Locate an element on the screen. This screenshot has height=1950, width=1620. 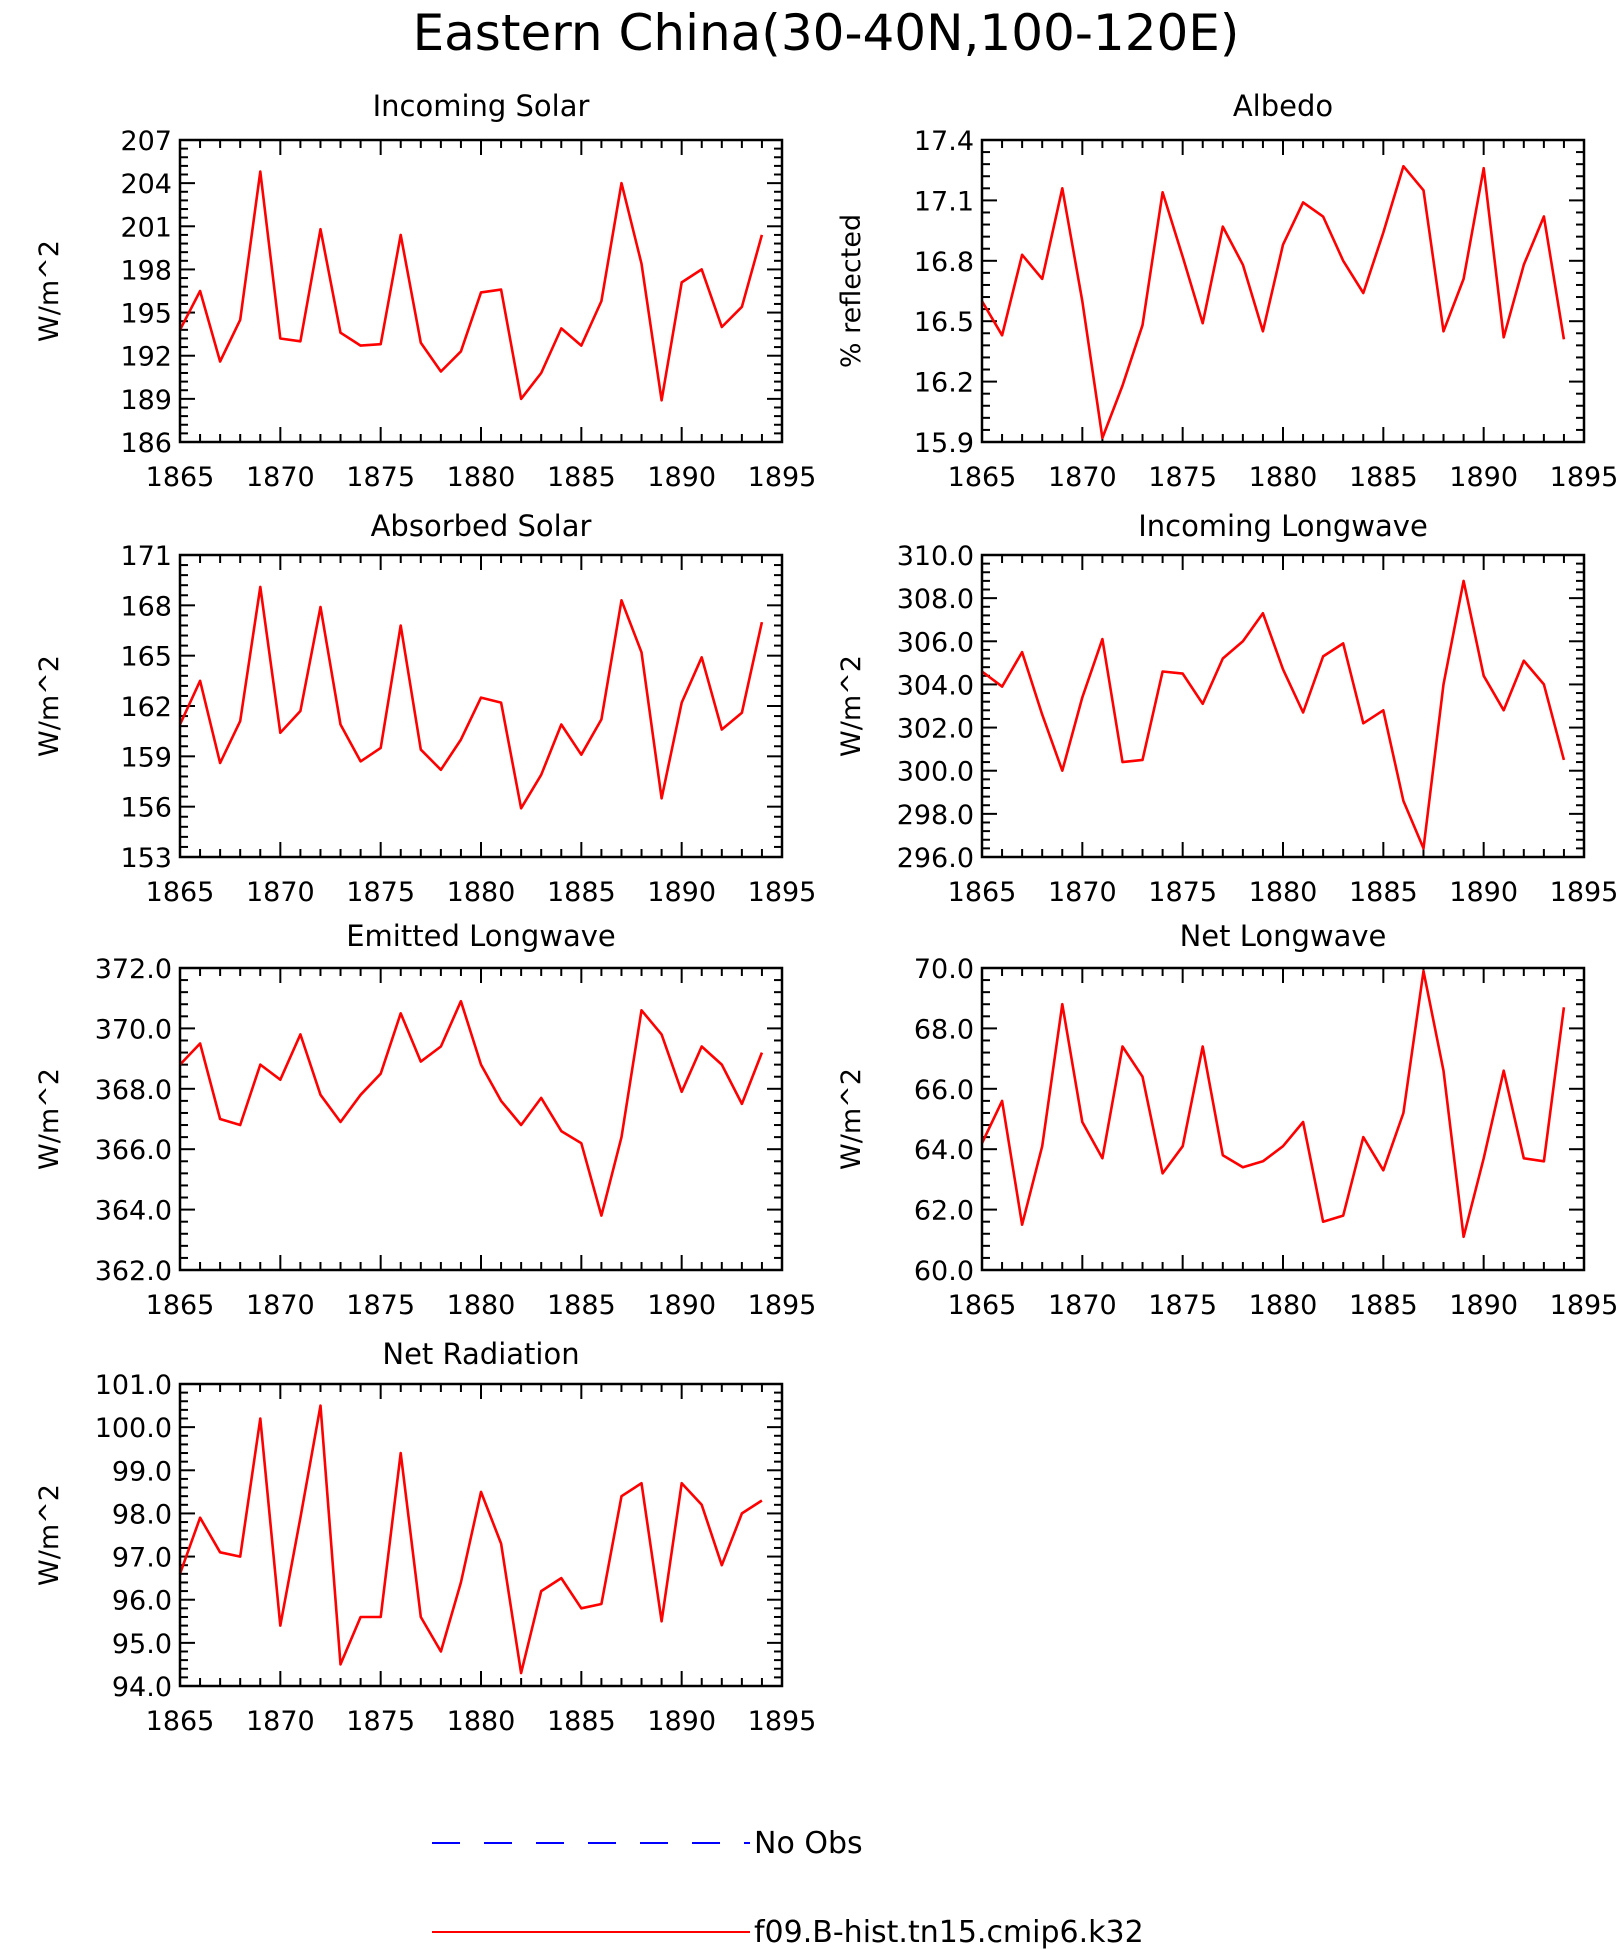
y-tick-label: 101.0 is located at coordinates (133, 1385).